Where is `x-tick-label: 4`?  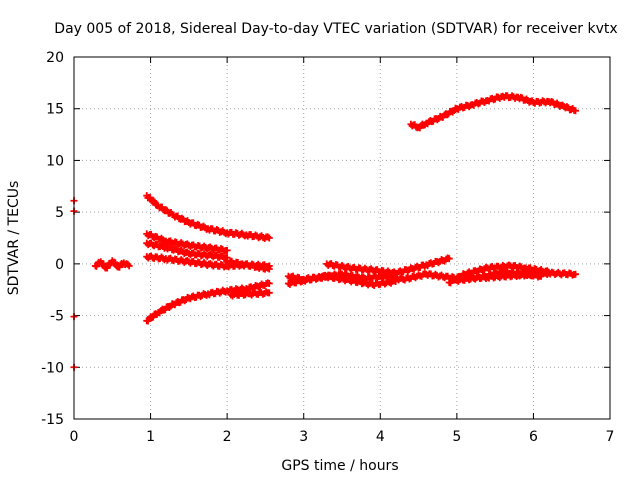 x-tick-label: 4 is located at coordinates (380, 437).